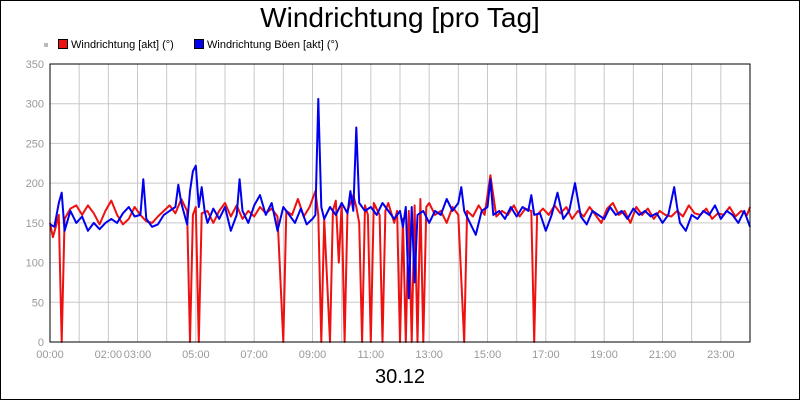 The width and height of the screenshot is (800, 400). Describe the element at coordinates (122, 45) in the screenshot. I see `legend-label-series-1: Windrichtung [akt] (°)` at that location.